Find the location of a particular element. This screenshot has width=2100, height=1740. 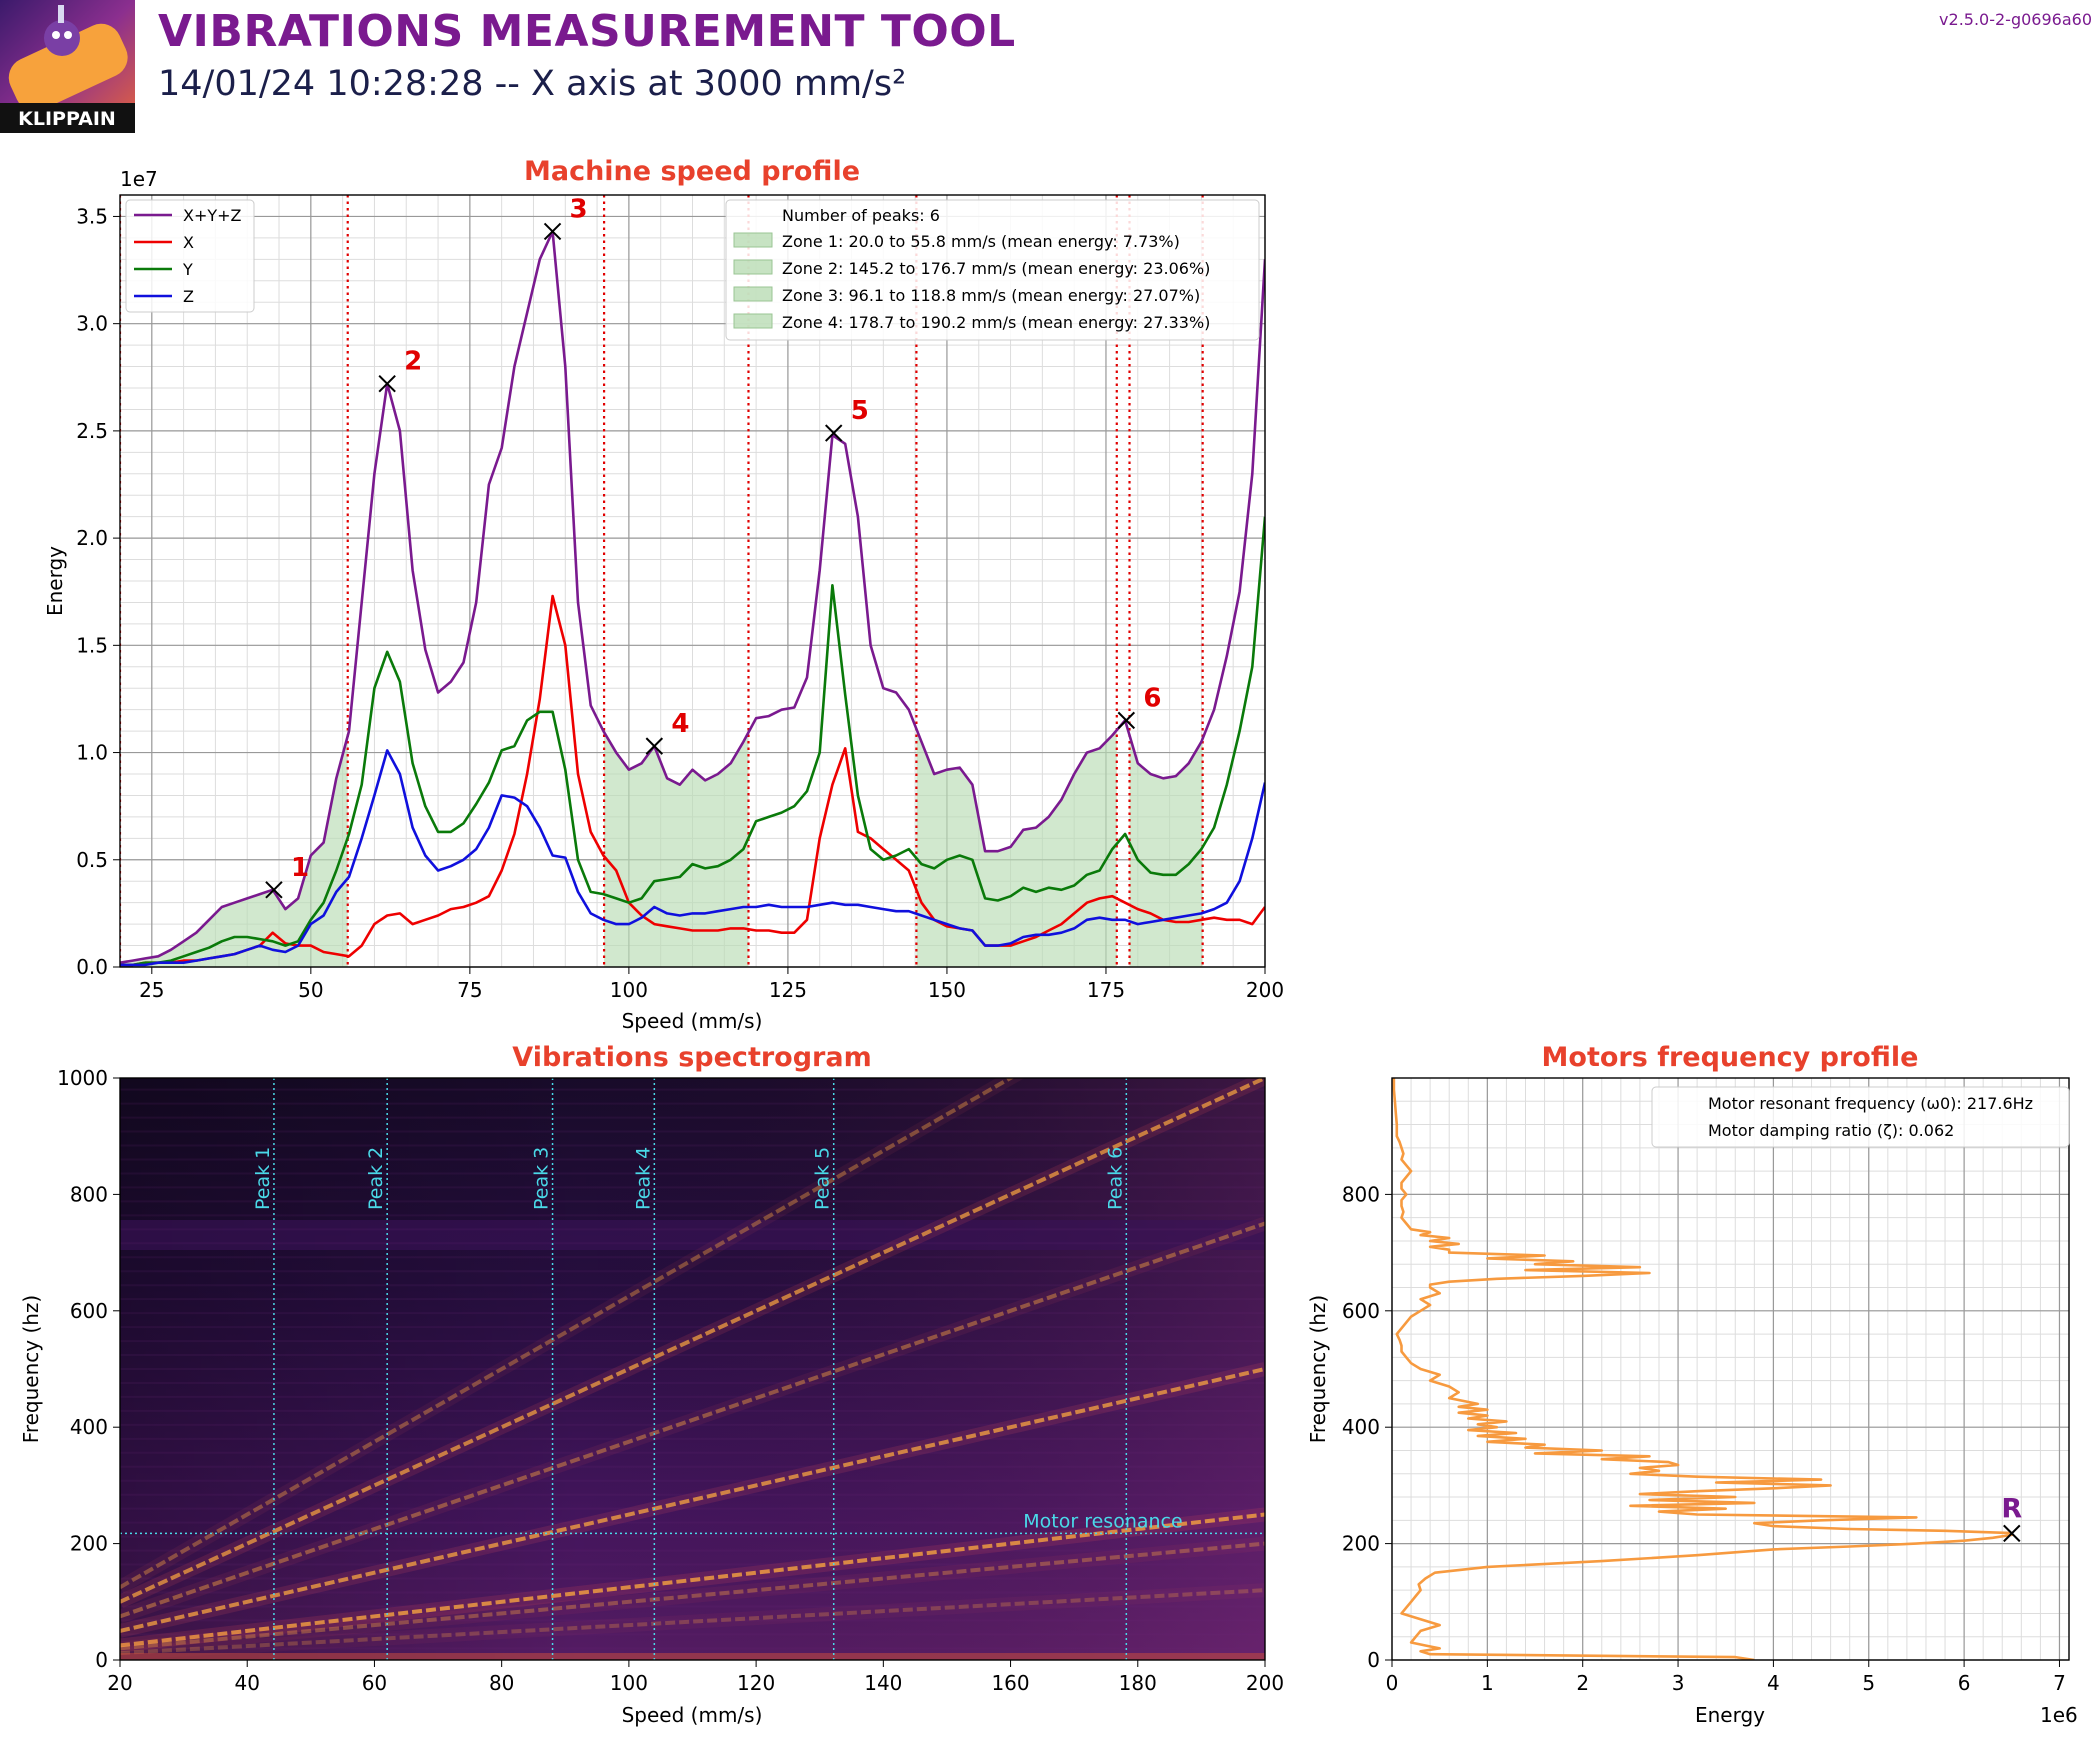

x-tick-label: 140 is located at coordinates (883, 1683).